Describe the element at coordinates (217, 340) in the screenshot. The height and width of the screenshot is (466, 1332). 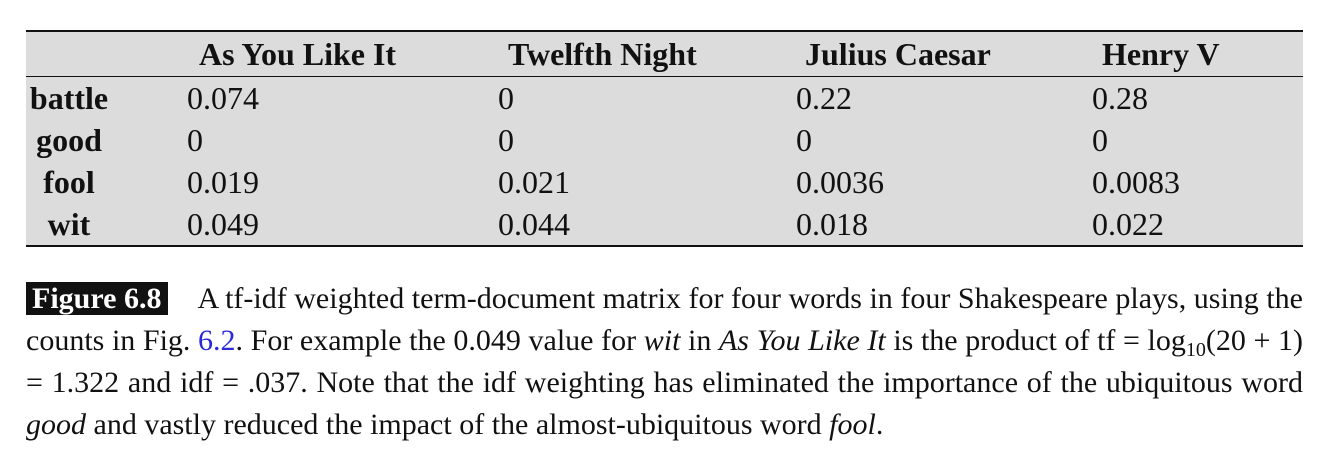
I see `figure-reference-link: 6.2` at that location.